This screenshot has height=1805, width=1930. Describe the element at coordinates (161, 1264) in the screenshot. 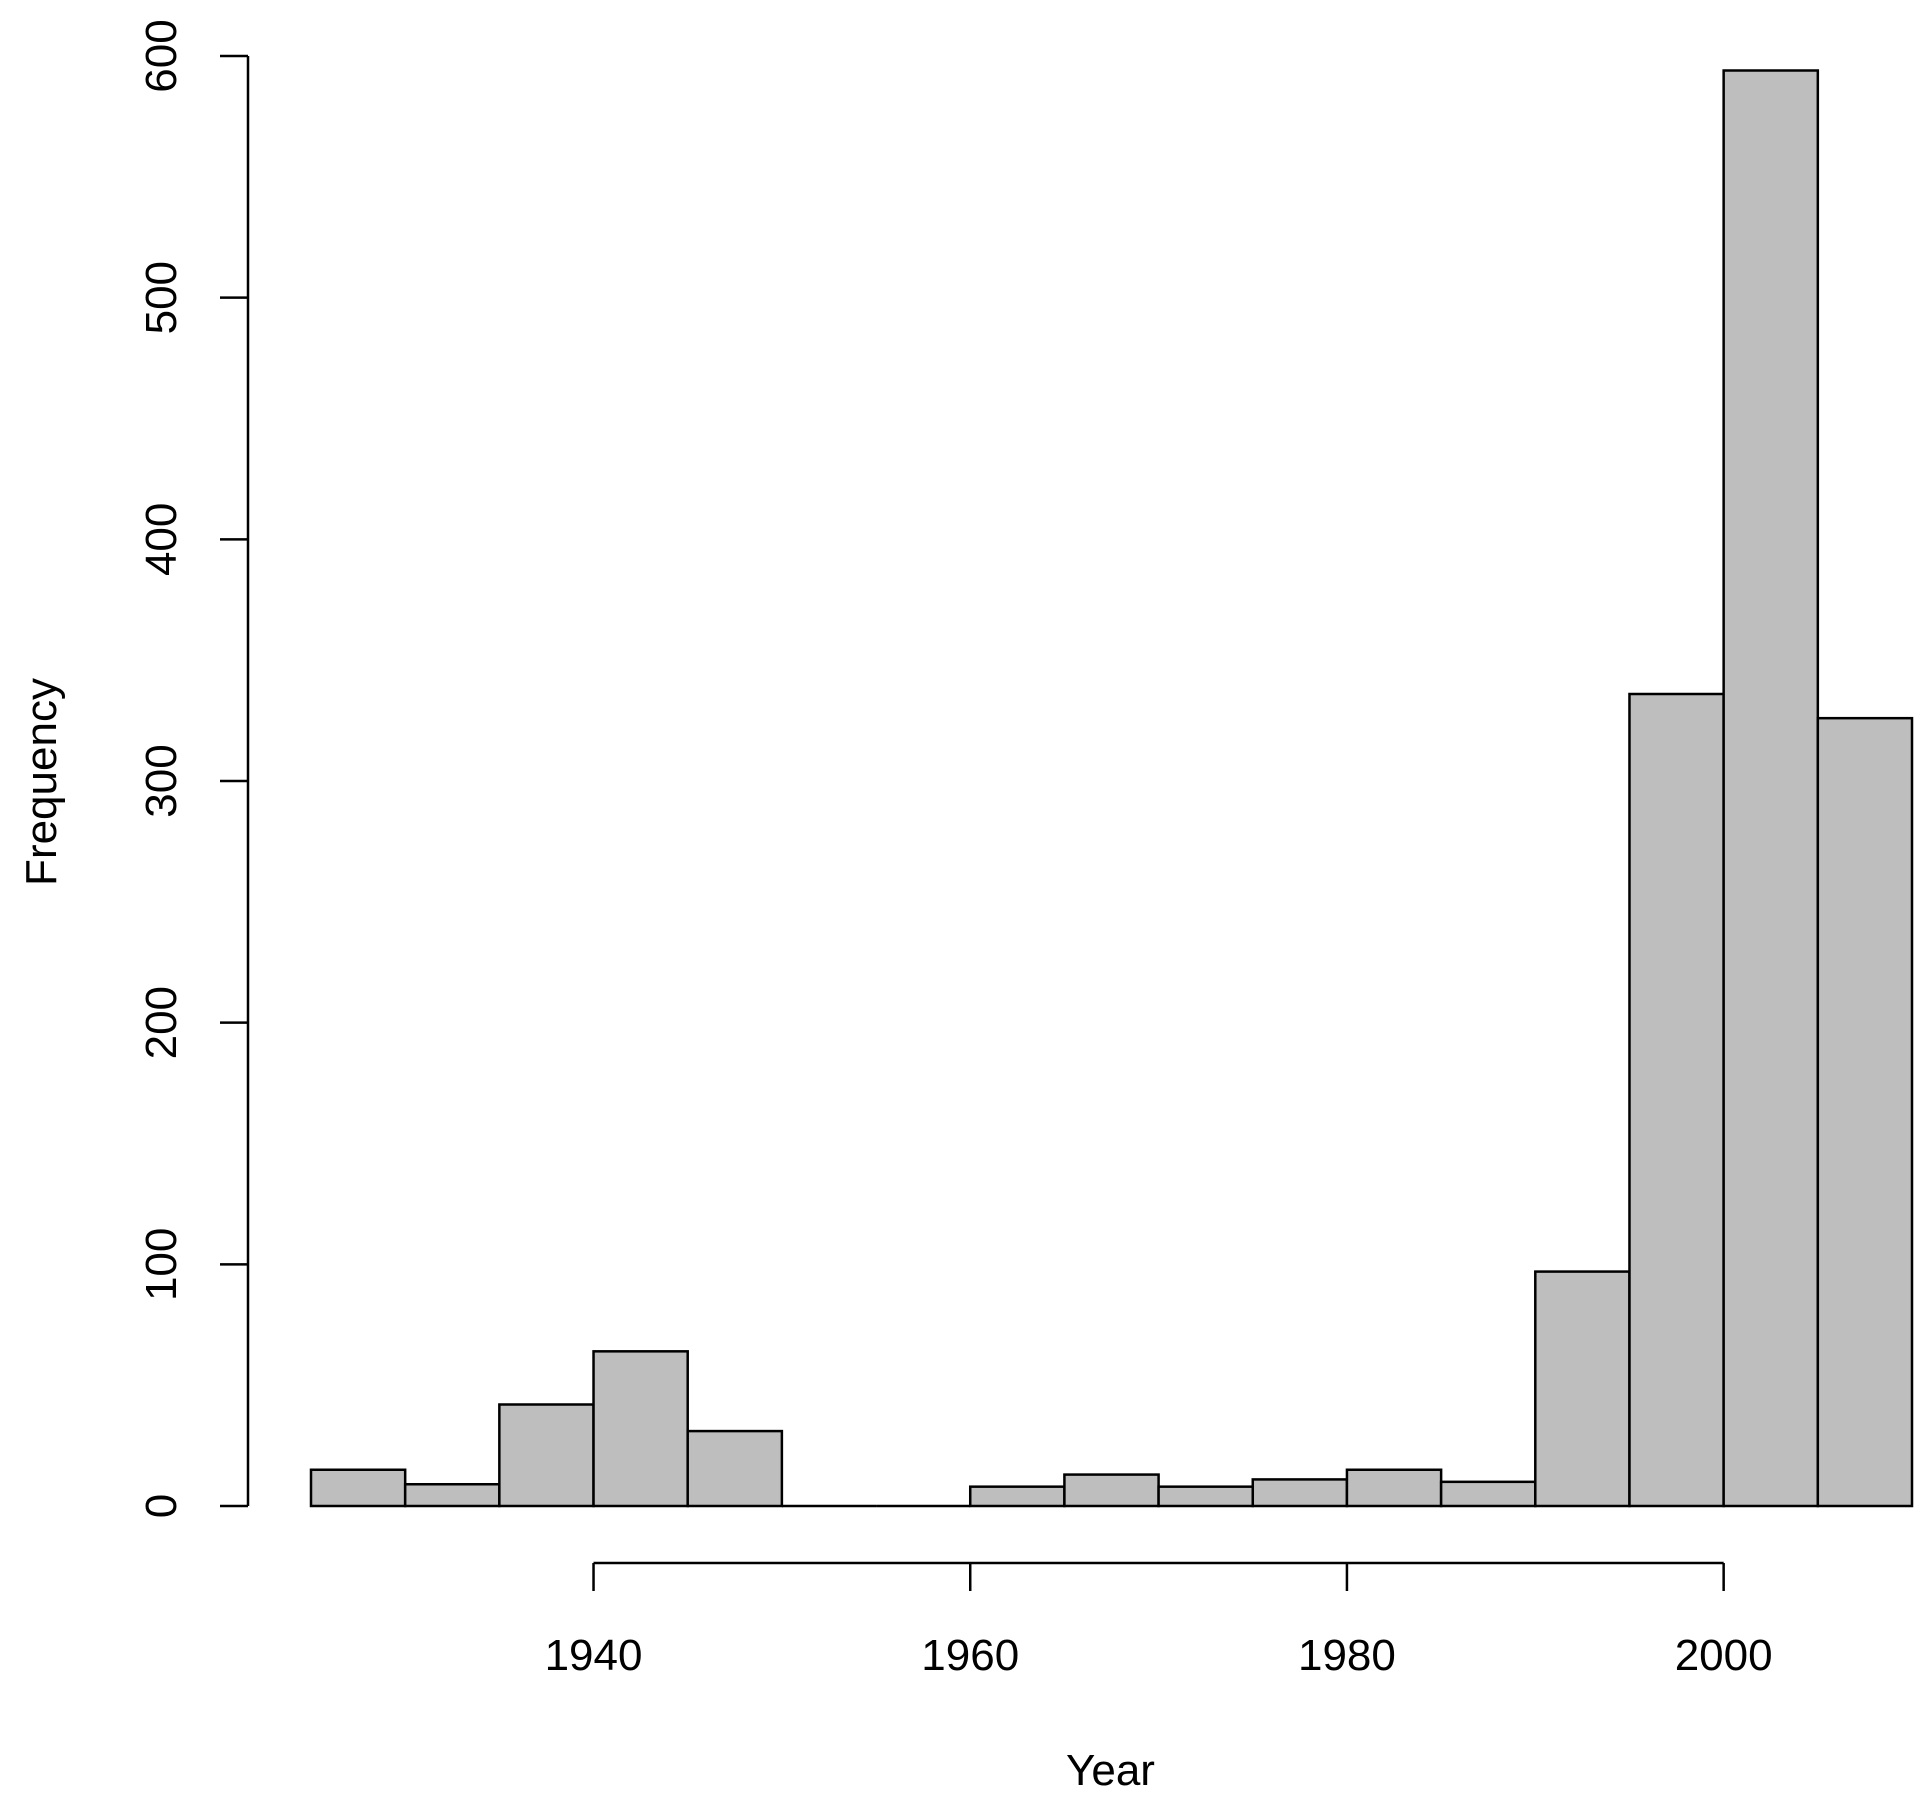

I see `y-tick-label-100: 100` at that location.